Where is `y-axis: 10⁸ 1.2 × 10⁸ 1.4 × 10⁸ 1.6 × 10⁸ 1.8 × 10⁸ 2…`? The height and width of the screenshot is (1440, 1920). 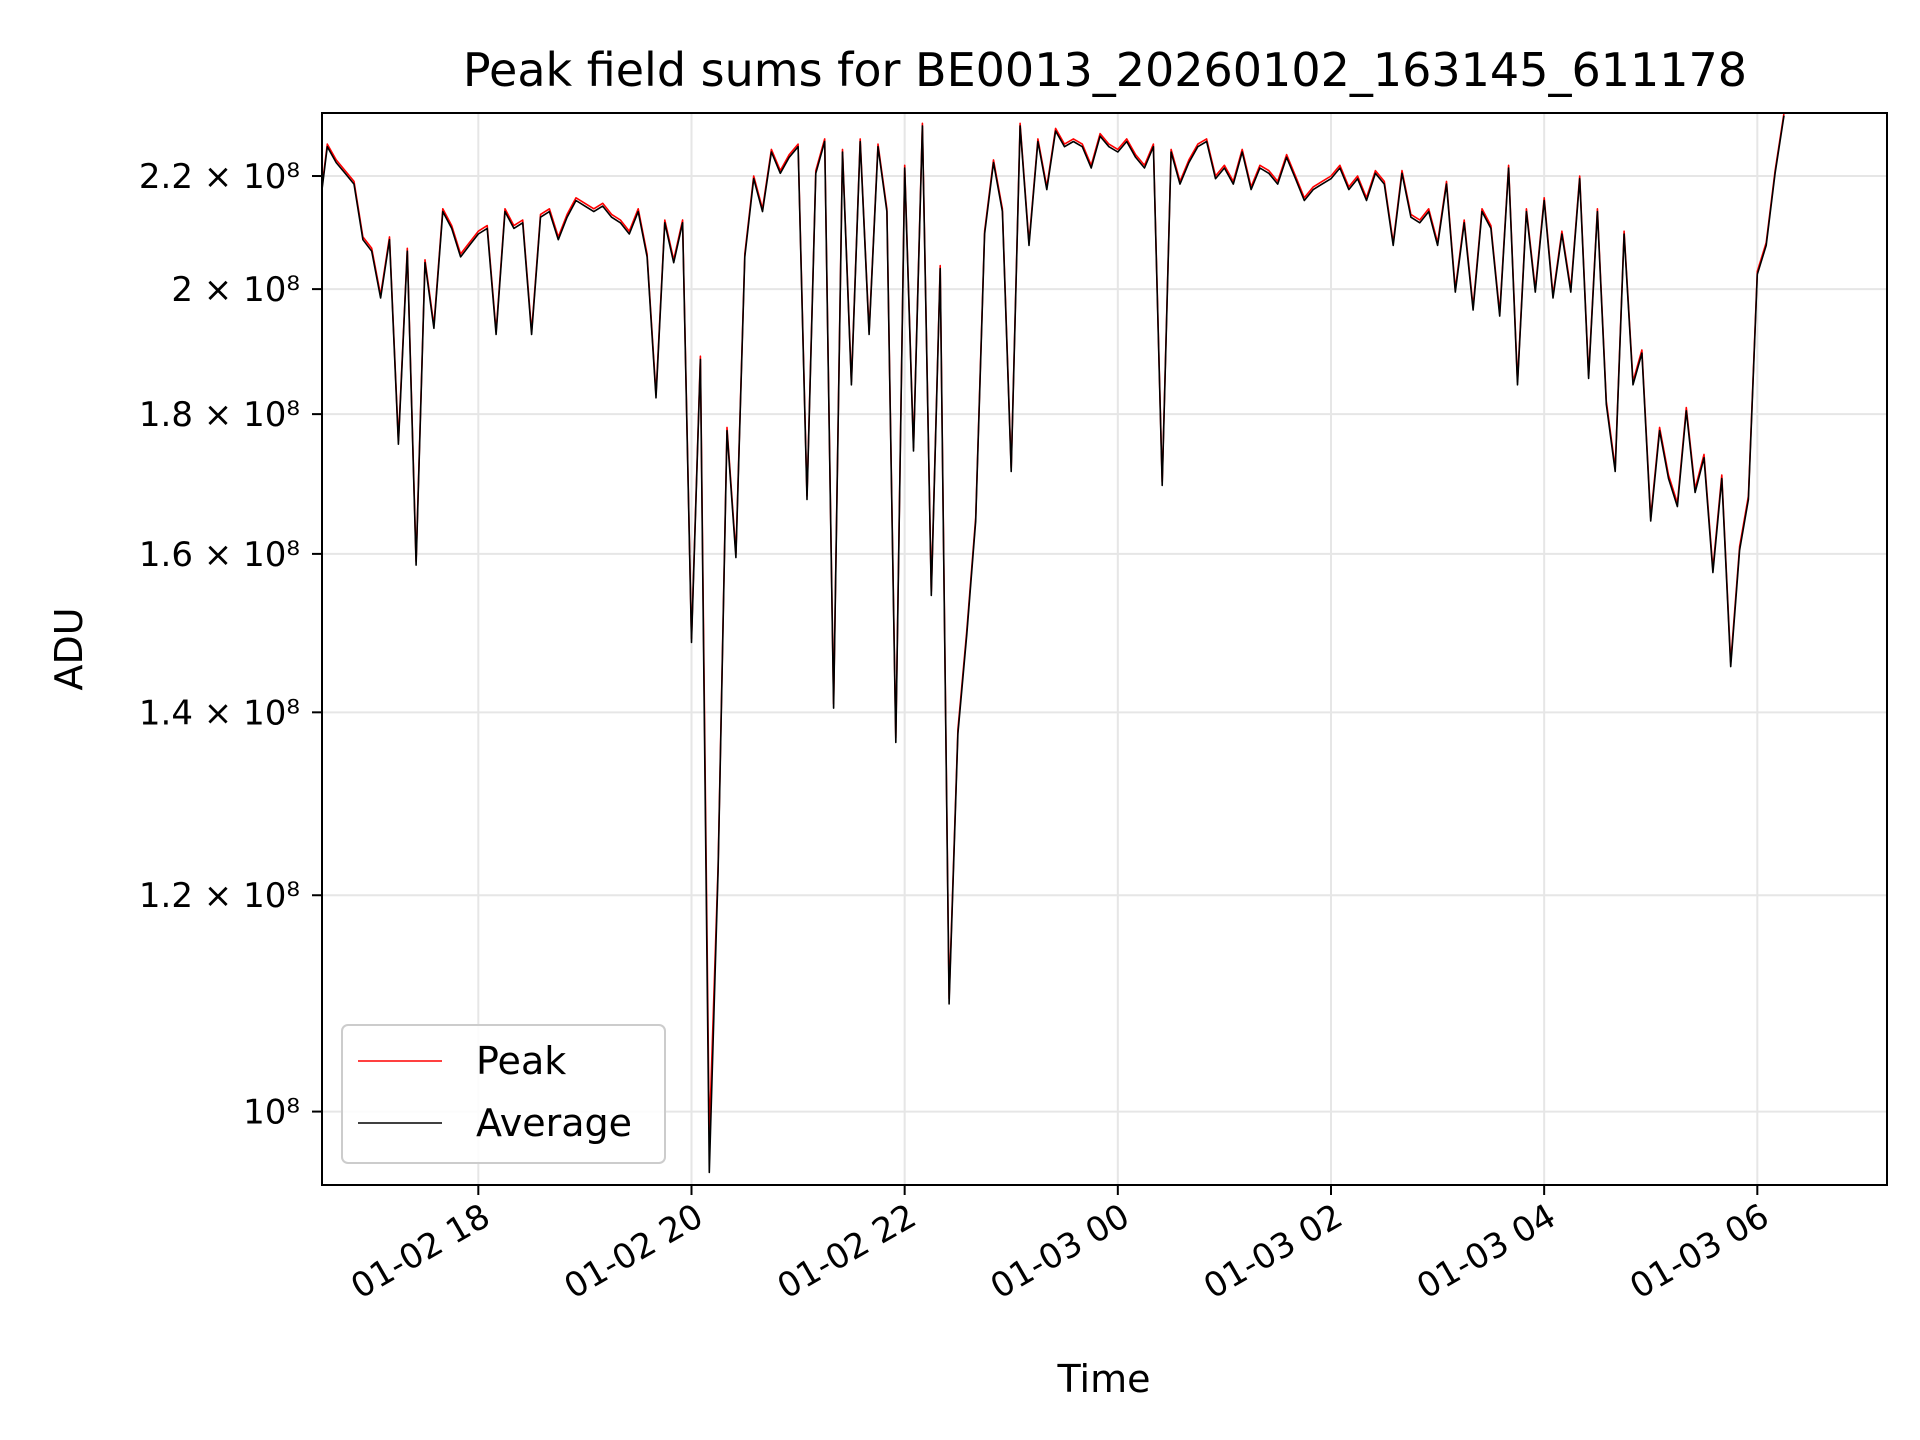
y-axis: 10⁸ 1.2 × 10⁸ 1.4 × 10⁸ 1.6 × 10⁸ 1.8 × 10⁸ 2… is located at coordinates (230, 645).